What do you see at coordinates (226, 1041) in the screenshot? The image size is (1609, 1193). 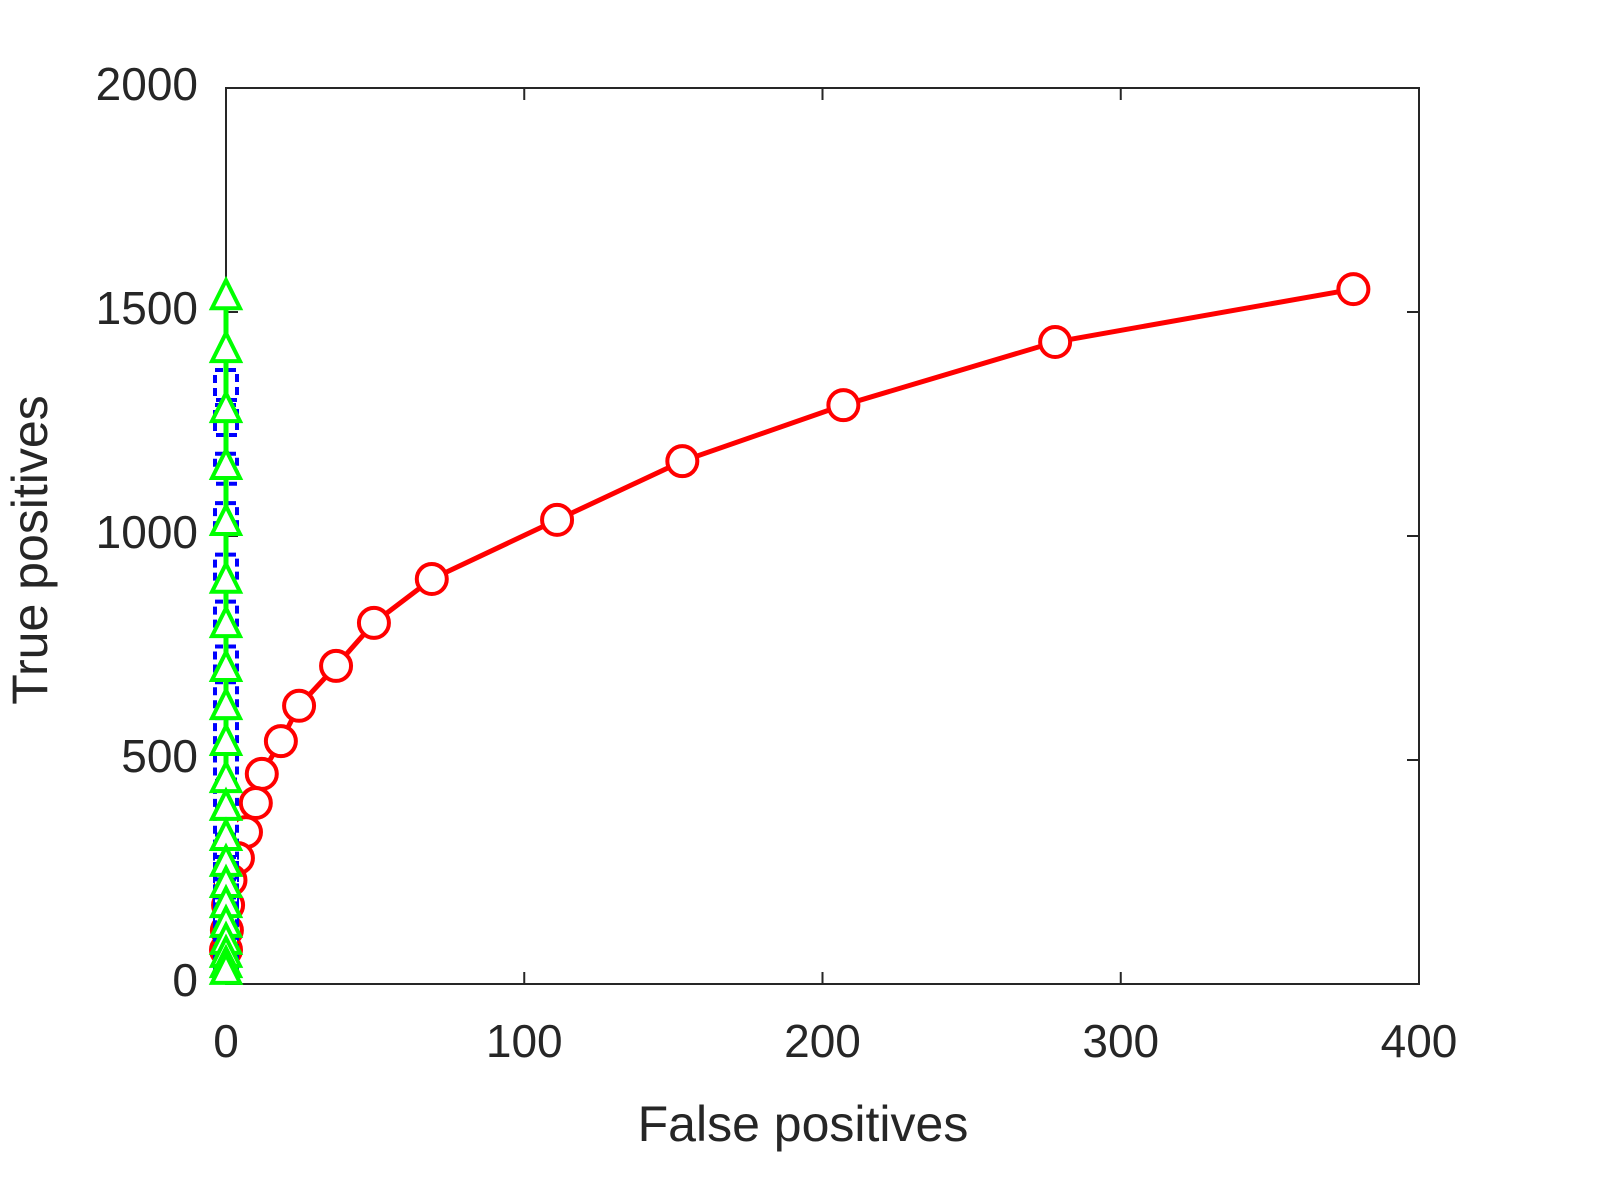 I see `x-tick-label: 0` at bounding box center [226, 1041].